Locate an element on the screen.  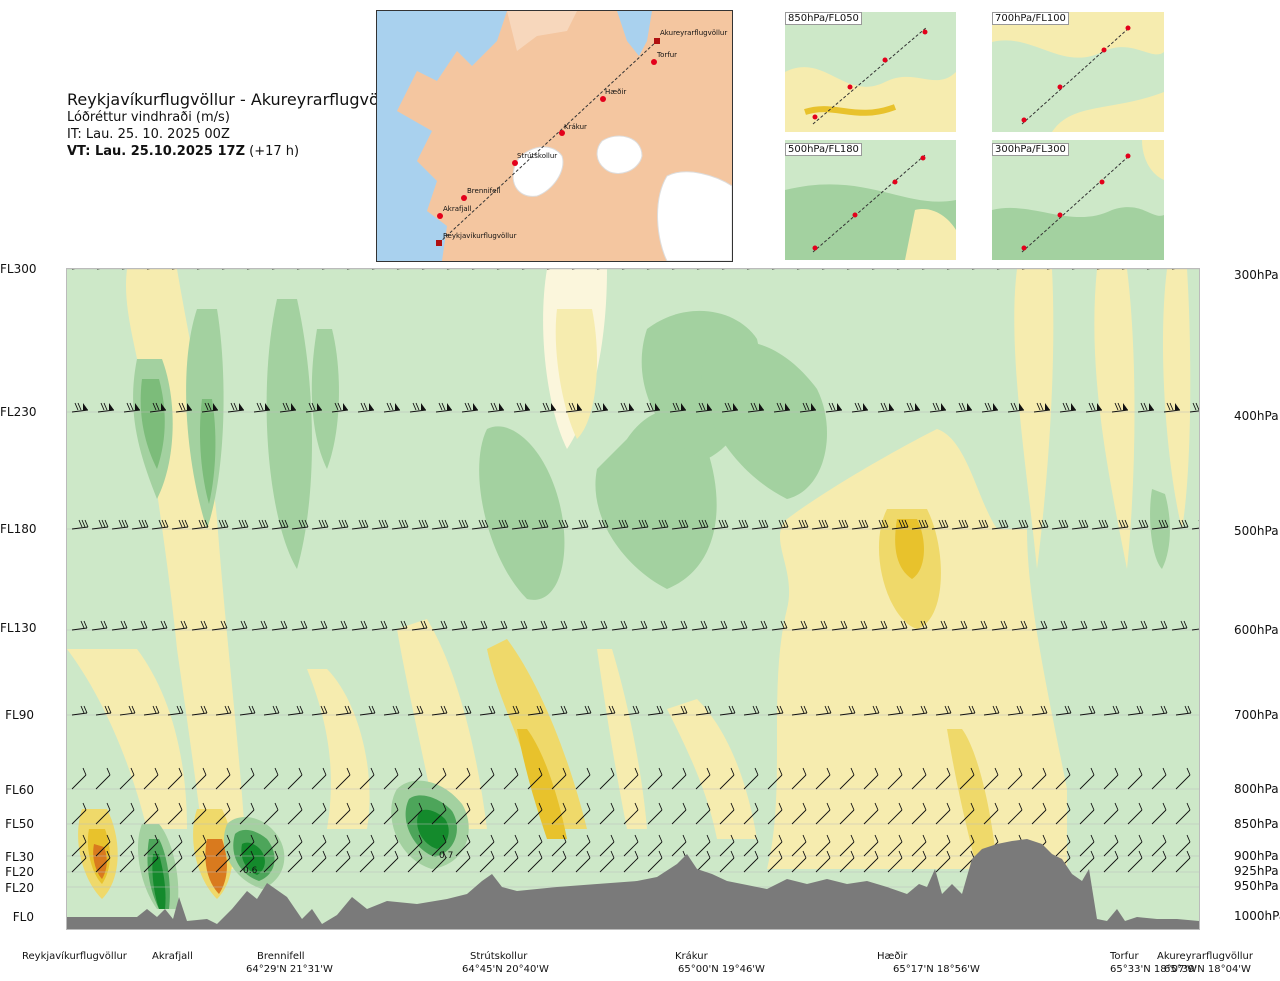
fl-label-50: FL50 is located at coordinates (19, 824).